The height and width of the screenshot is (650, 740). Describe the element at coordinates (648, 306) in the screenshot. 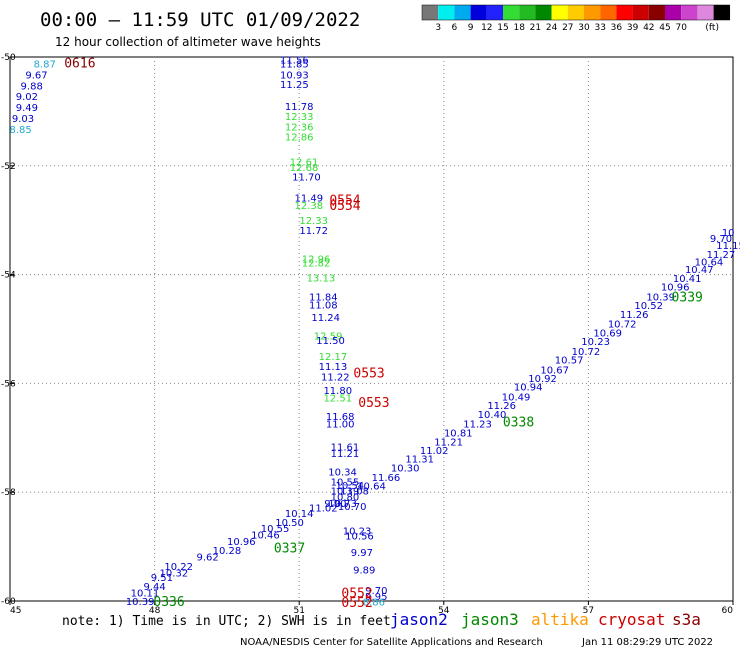

I see `swh-value-label: 10.52` at that location.